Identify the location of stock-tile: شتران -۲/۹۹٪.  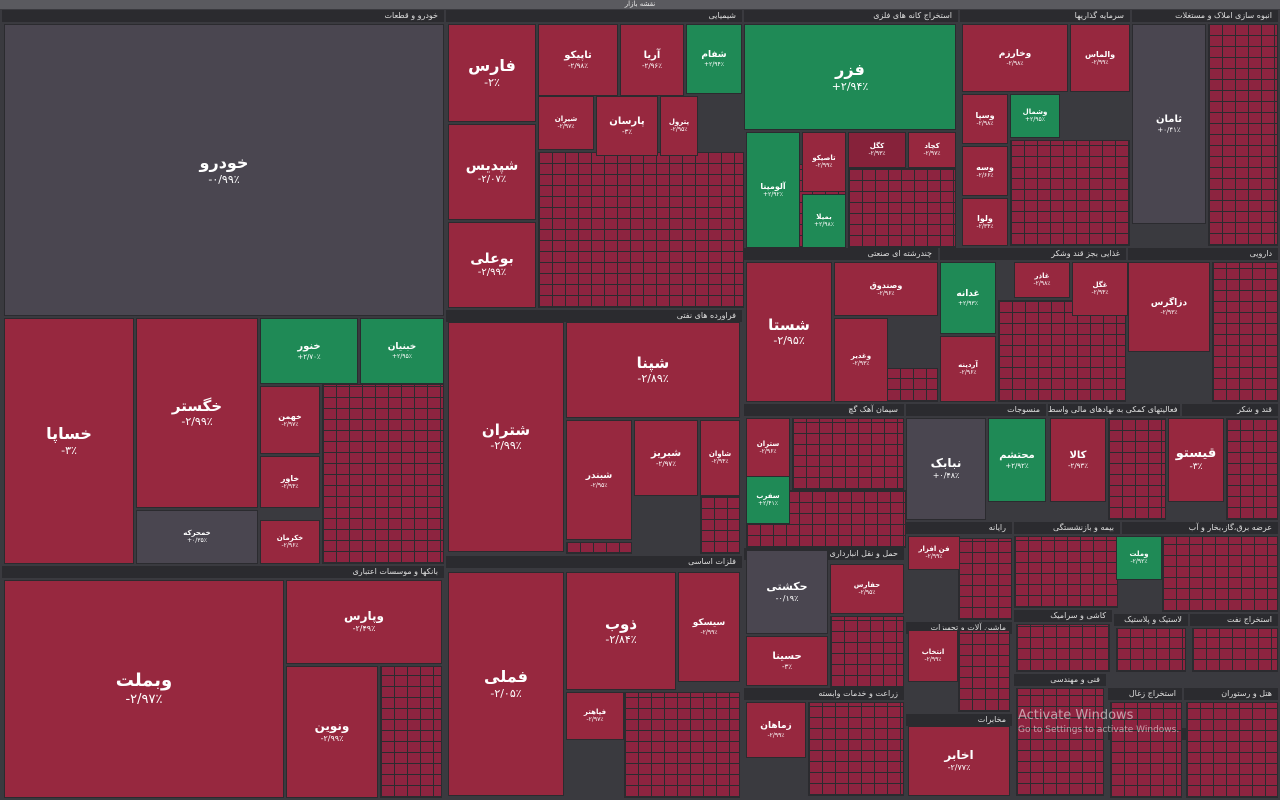
(506, 437).